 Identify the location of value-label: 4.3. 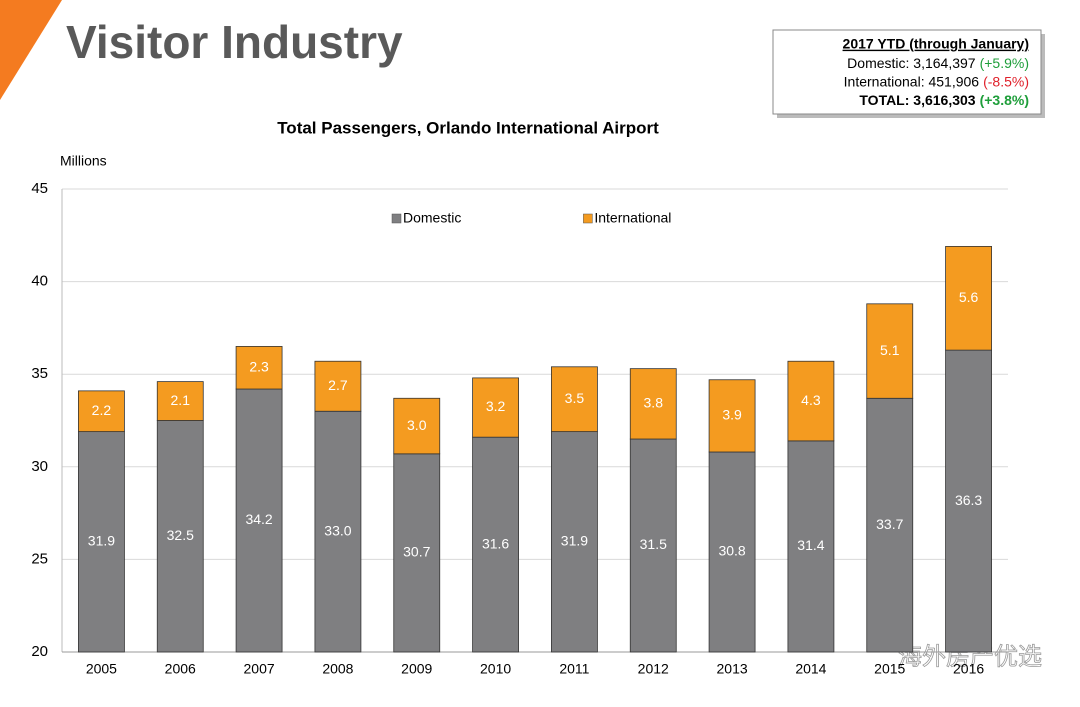
(811, 400).